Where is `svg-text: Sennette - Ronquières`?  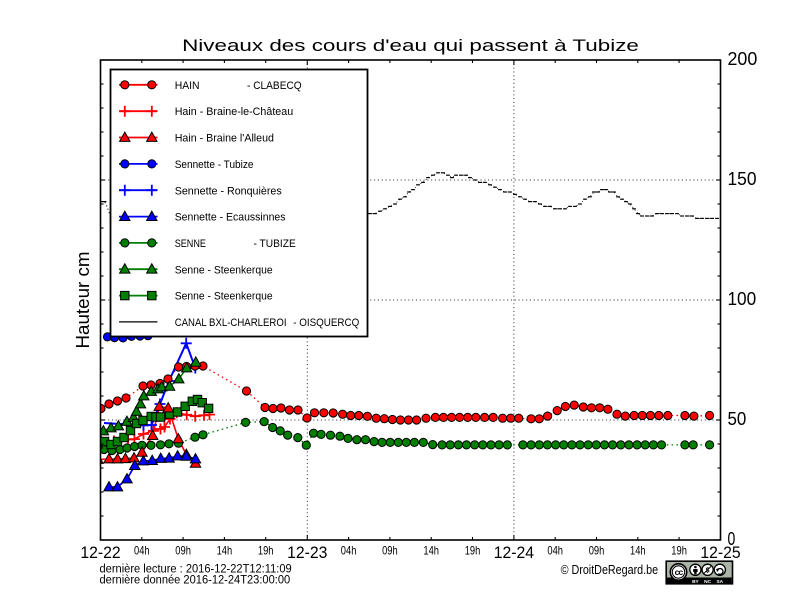 svg-text: Sennette - Ronquières is located at coordinates (228, 191).